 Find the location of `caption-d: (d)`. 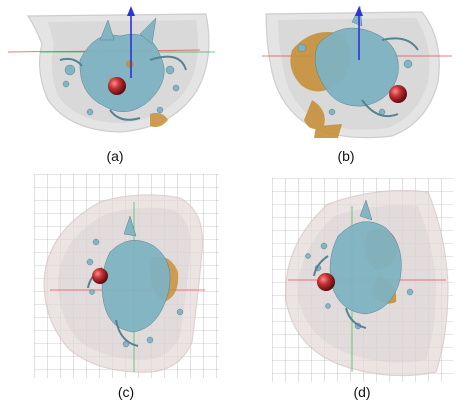

caption-d: (d) is located at coordinates (362, 392).